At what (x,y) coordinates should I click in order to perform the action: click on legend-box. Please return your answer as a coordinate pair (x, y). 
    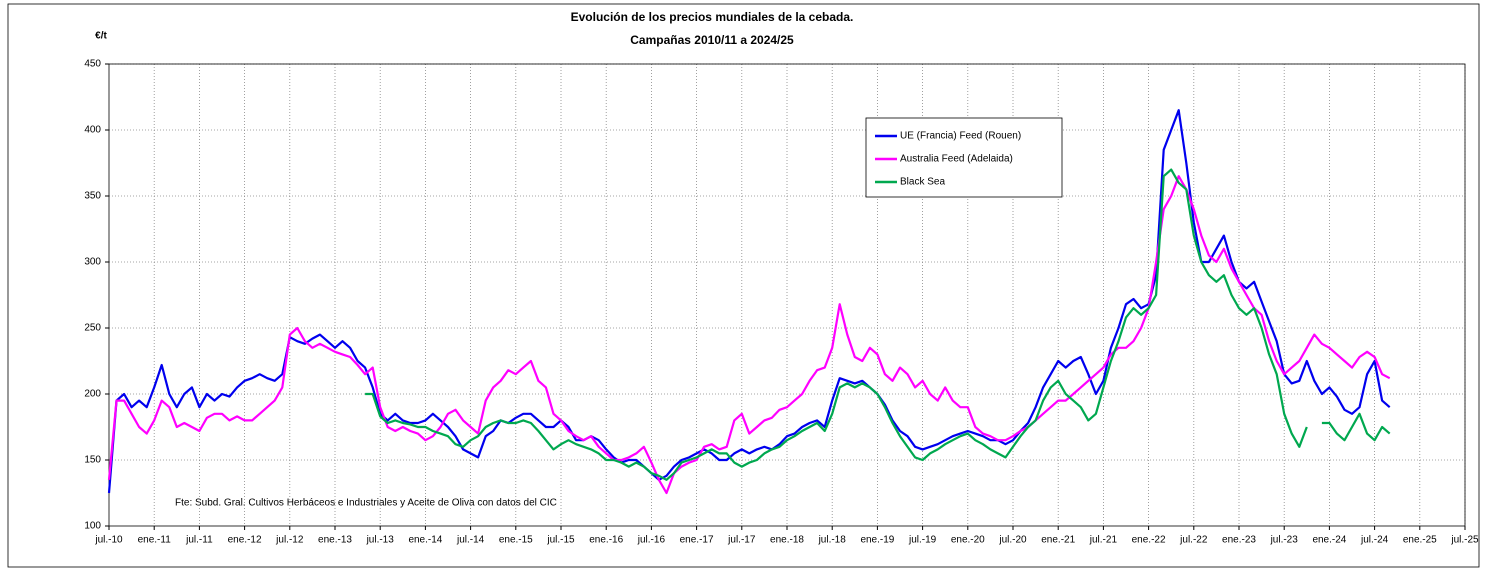
    Looking at the image, I should click on (964, 157).